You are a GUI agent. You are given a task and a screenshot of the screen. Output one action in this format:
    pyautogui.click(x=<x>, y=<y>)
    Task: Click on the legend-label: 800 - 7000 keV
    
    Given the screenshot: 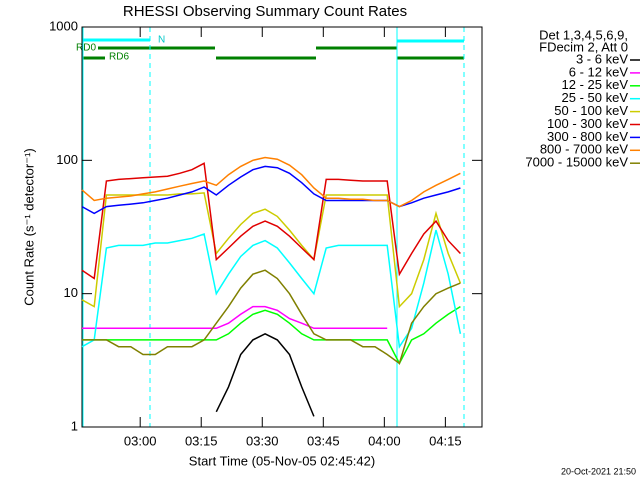 What is the action you would take?
    pyautogui.click(x=584, y=149)
    